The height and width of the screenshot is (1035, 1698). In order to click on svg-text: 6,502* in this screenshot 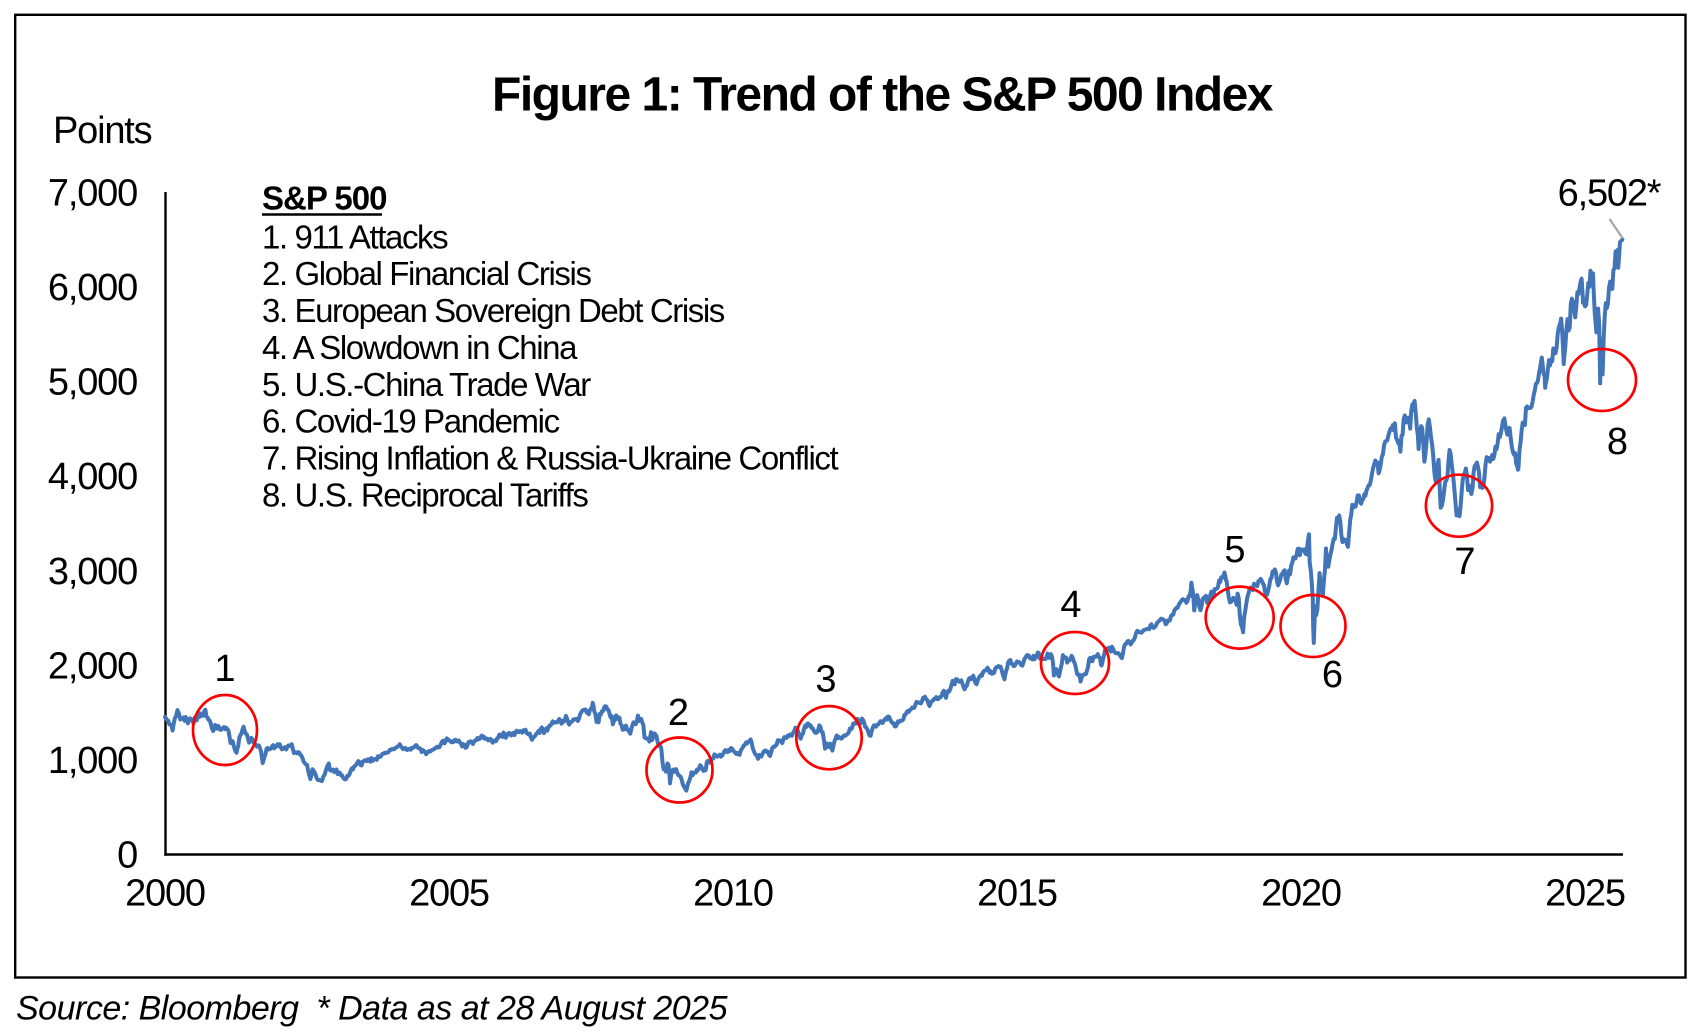, I will do `click(1610, 194)`.